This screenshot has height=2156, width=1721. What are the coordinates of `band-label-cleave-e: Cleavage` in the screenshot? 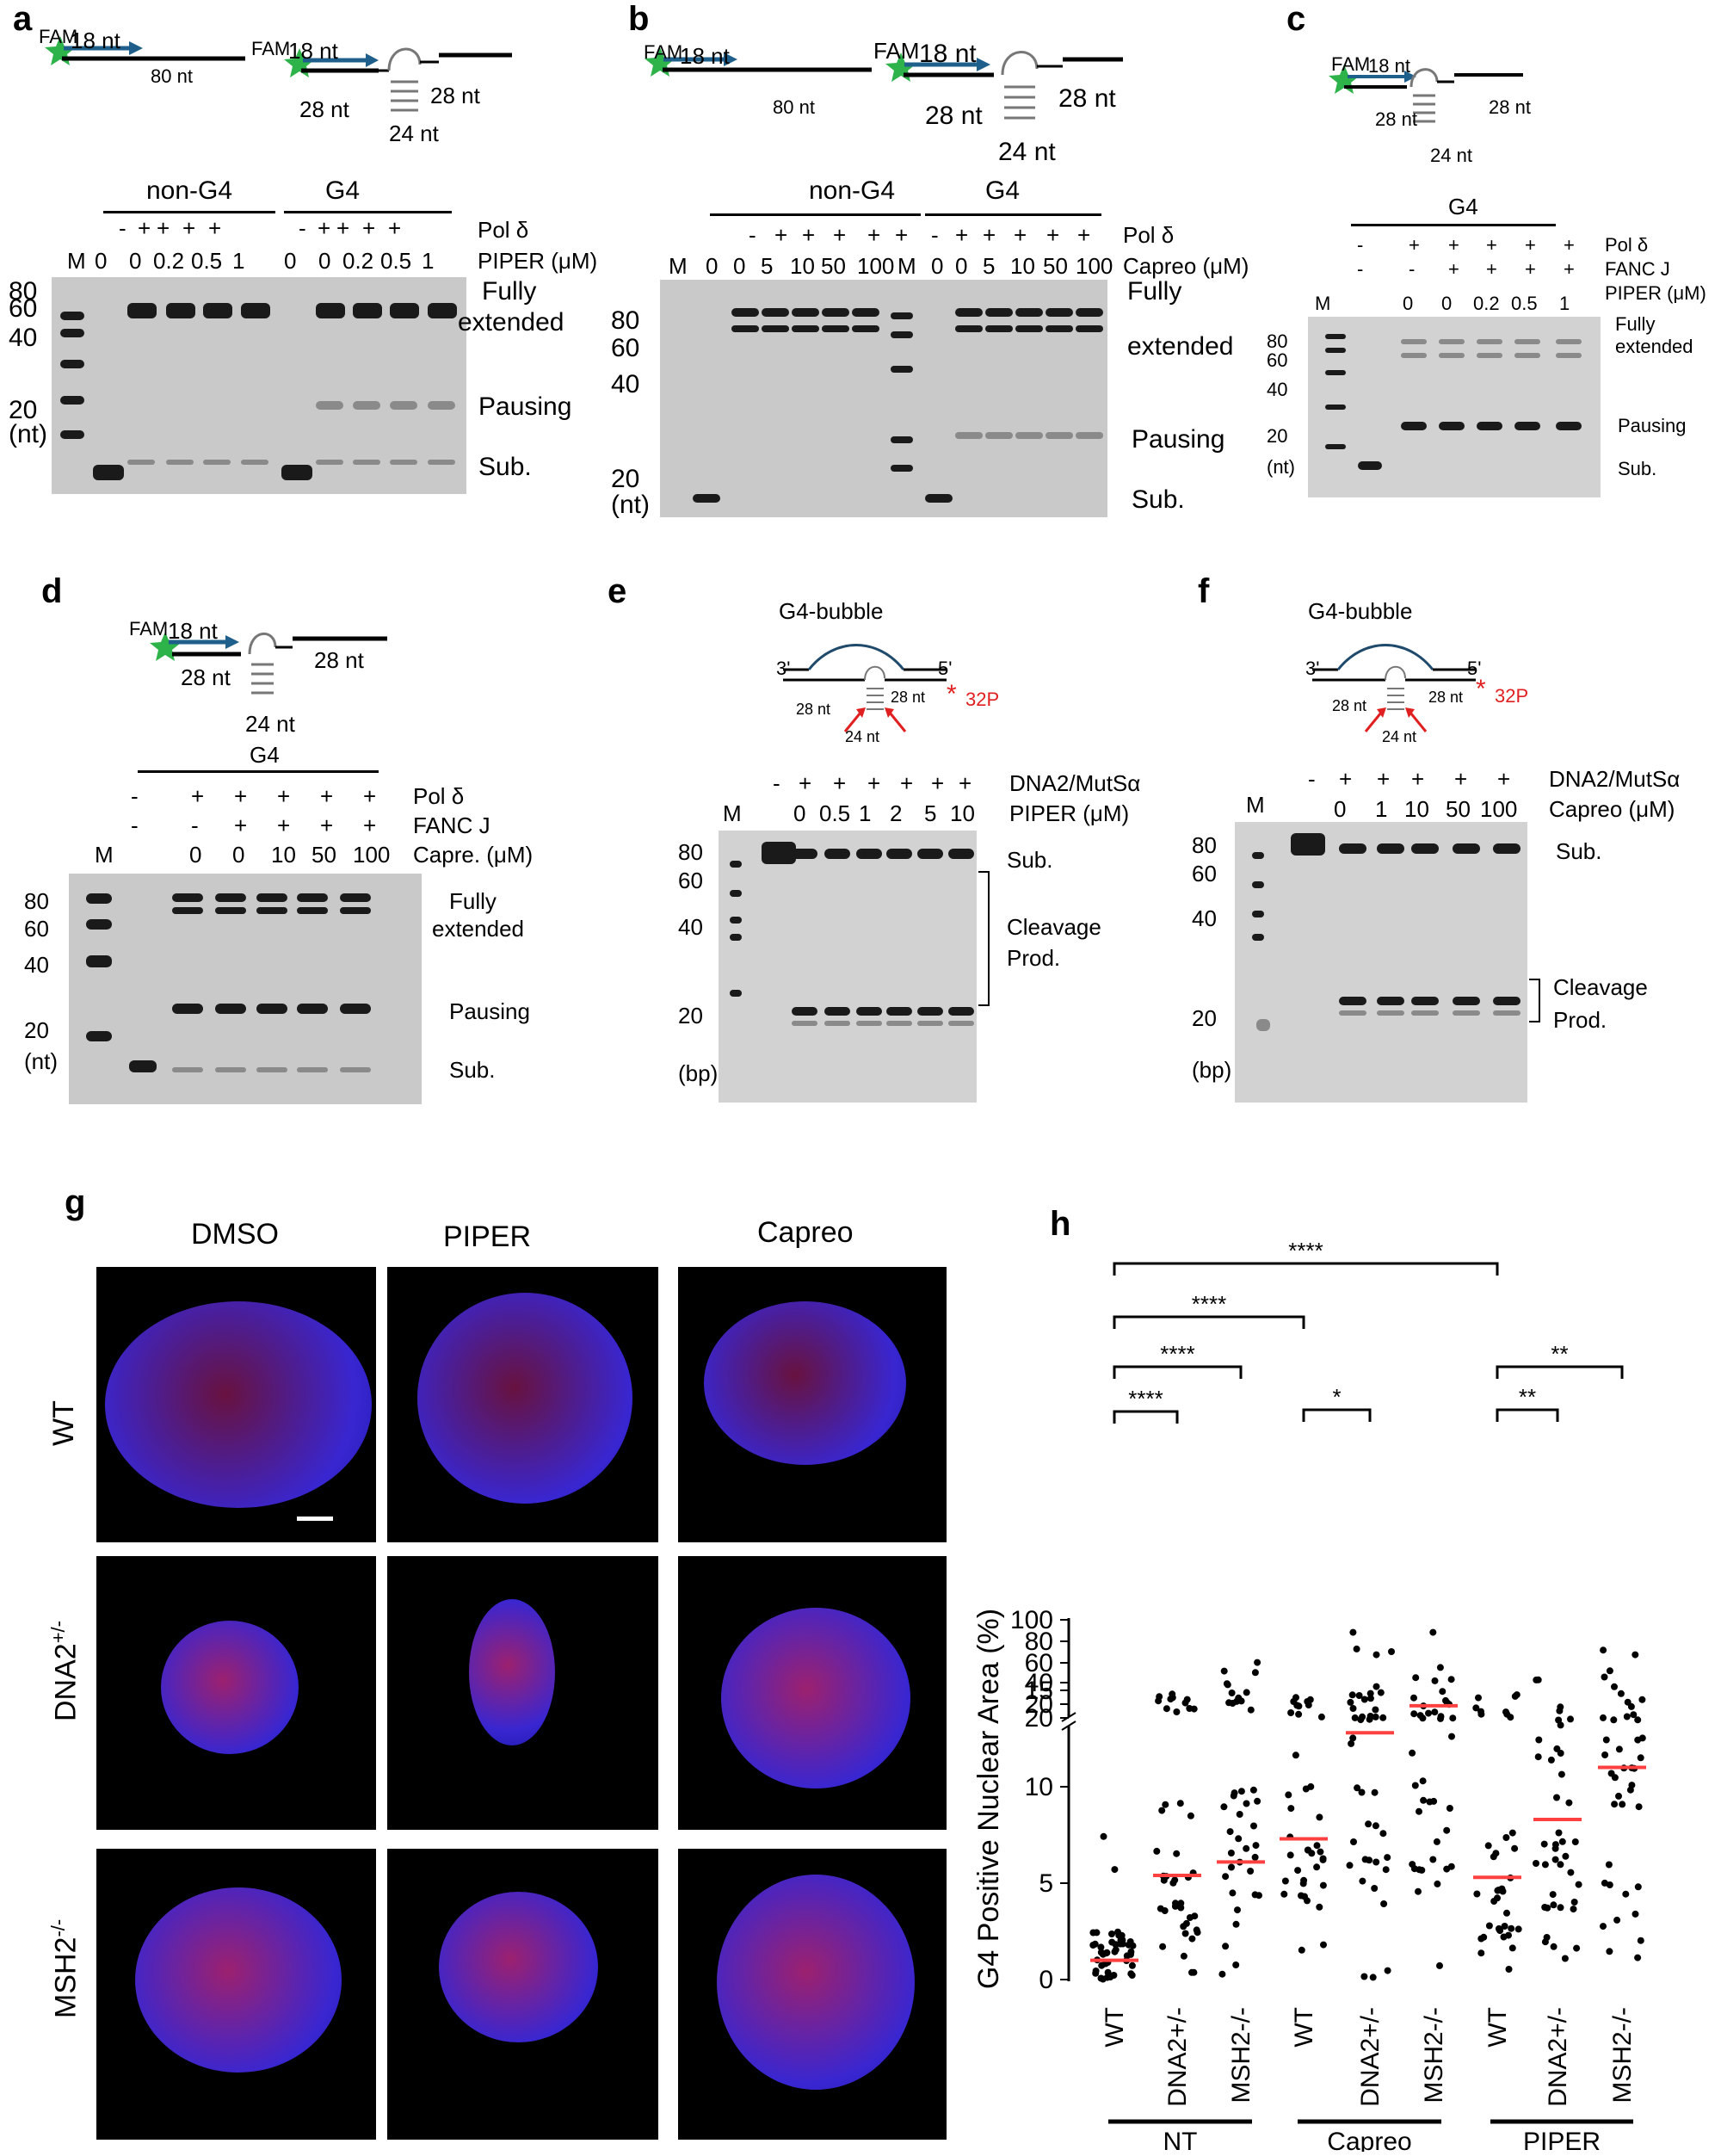 It's located at (1054, 927).